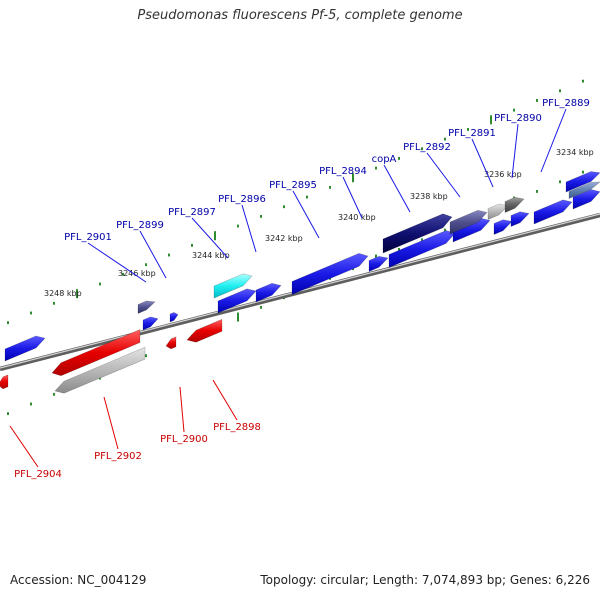 This screenshot has width=600, height=600. What do you see at coordinates (184, 439) in the screenshot?
I see `gene-label-reverse: PFL_2900` at bounding box center [184, 439].